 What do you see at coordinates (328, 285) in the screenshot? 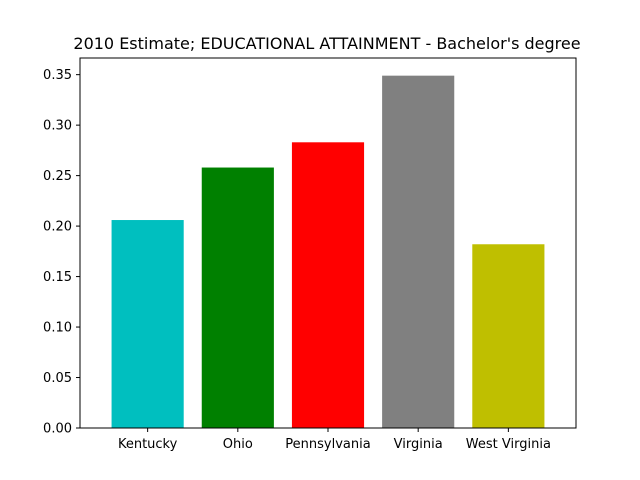
I see `bar-pennsylvania` at bounding box center [328, 285].